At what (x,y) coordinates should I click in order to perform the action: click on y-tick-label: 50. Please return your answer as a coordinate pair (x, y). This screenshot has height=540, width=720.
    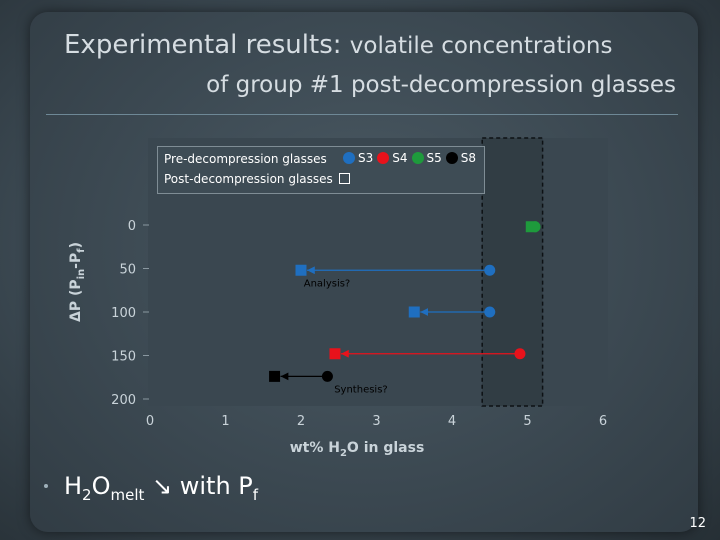
    Looking at the image, I should click on (127, 270).